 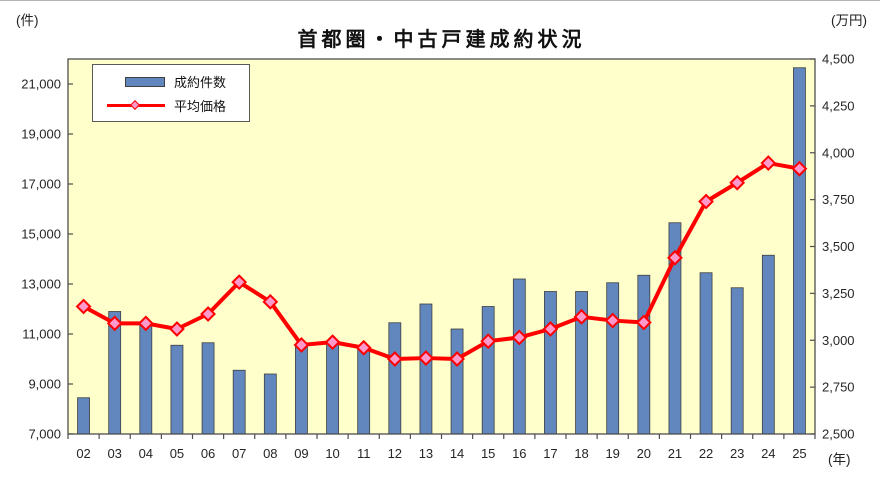 I want to click on right-tick-label: 2,750, so click(x=838, y=387).